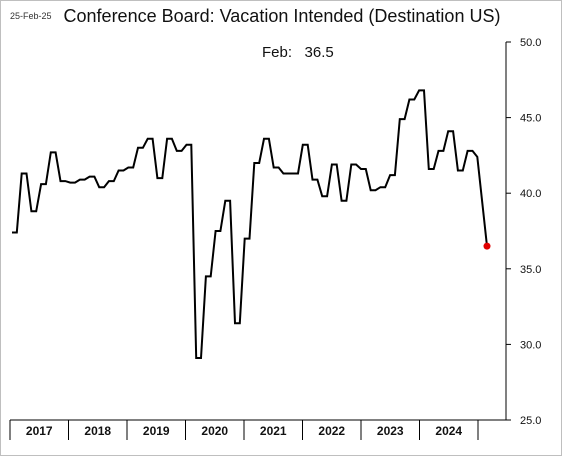 This screenshot has width=564, height=458. What do you see at coordinates (273, 431) in the screenshot?
I see `x-tick-label: 2021` at bounding box center [273, 431].